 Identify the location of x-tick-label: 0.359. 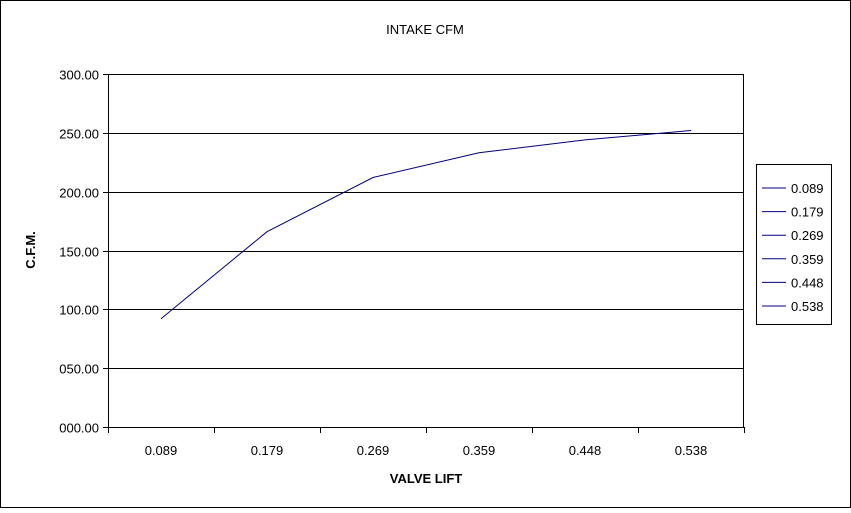
(479, 450).